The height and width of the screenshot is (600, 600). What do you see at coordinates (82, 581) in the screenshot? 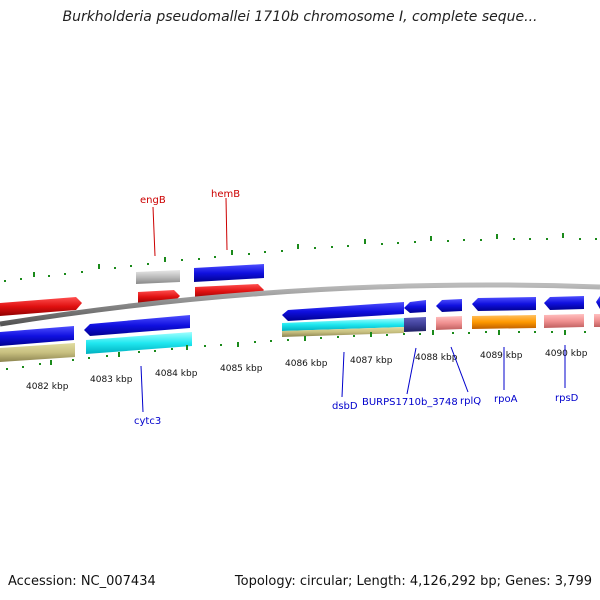
I see `accession-text: Accession: NC_007434` at bounding box center [82, 581].